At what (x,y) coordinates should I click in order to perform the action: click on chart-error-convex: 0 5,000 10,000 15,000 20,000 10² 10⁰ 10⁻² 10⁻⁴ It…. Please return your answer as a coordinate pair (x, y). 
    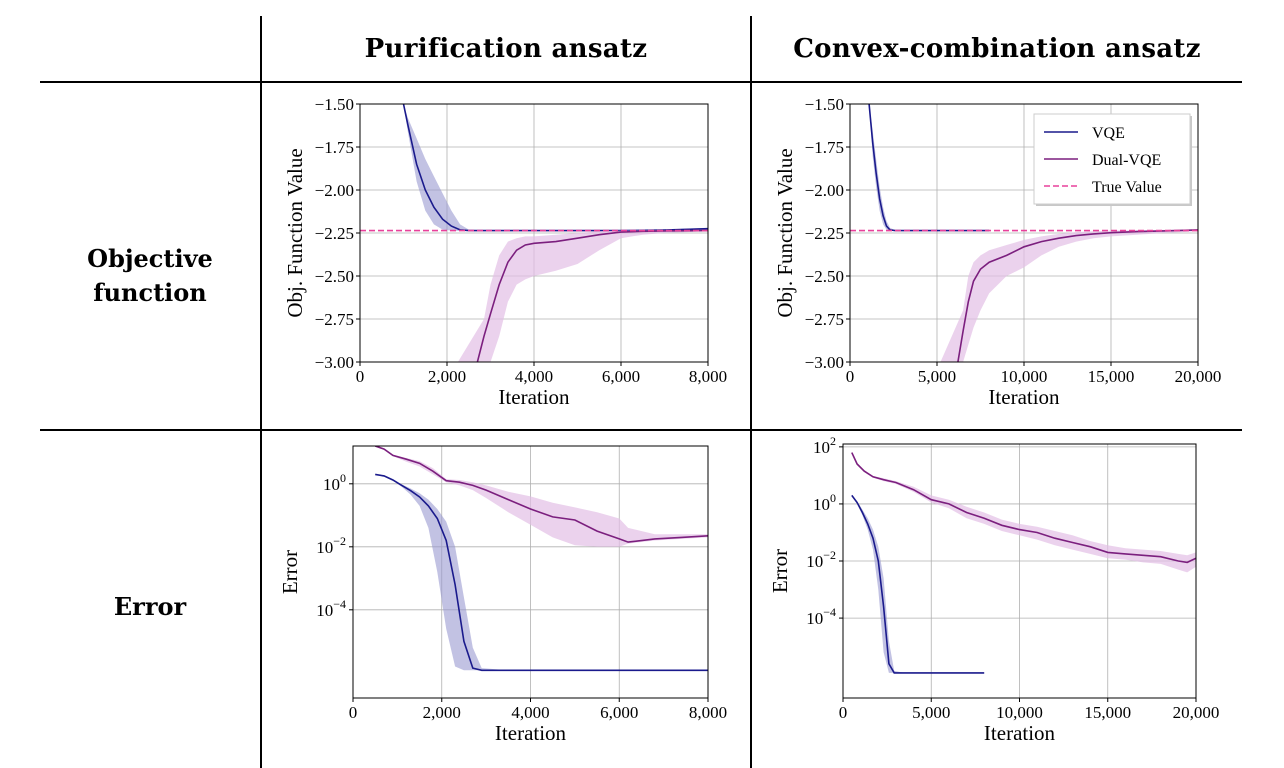
    Looking at the image, I should click on (994, 589).